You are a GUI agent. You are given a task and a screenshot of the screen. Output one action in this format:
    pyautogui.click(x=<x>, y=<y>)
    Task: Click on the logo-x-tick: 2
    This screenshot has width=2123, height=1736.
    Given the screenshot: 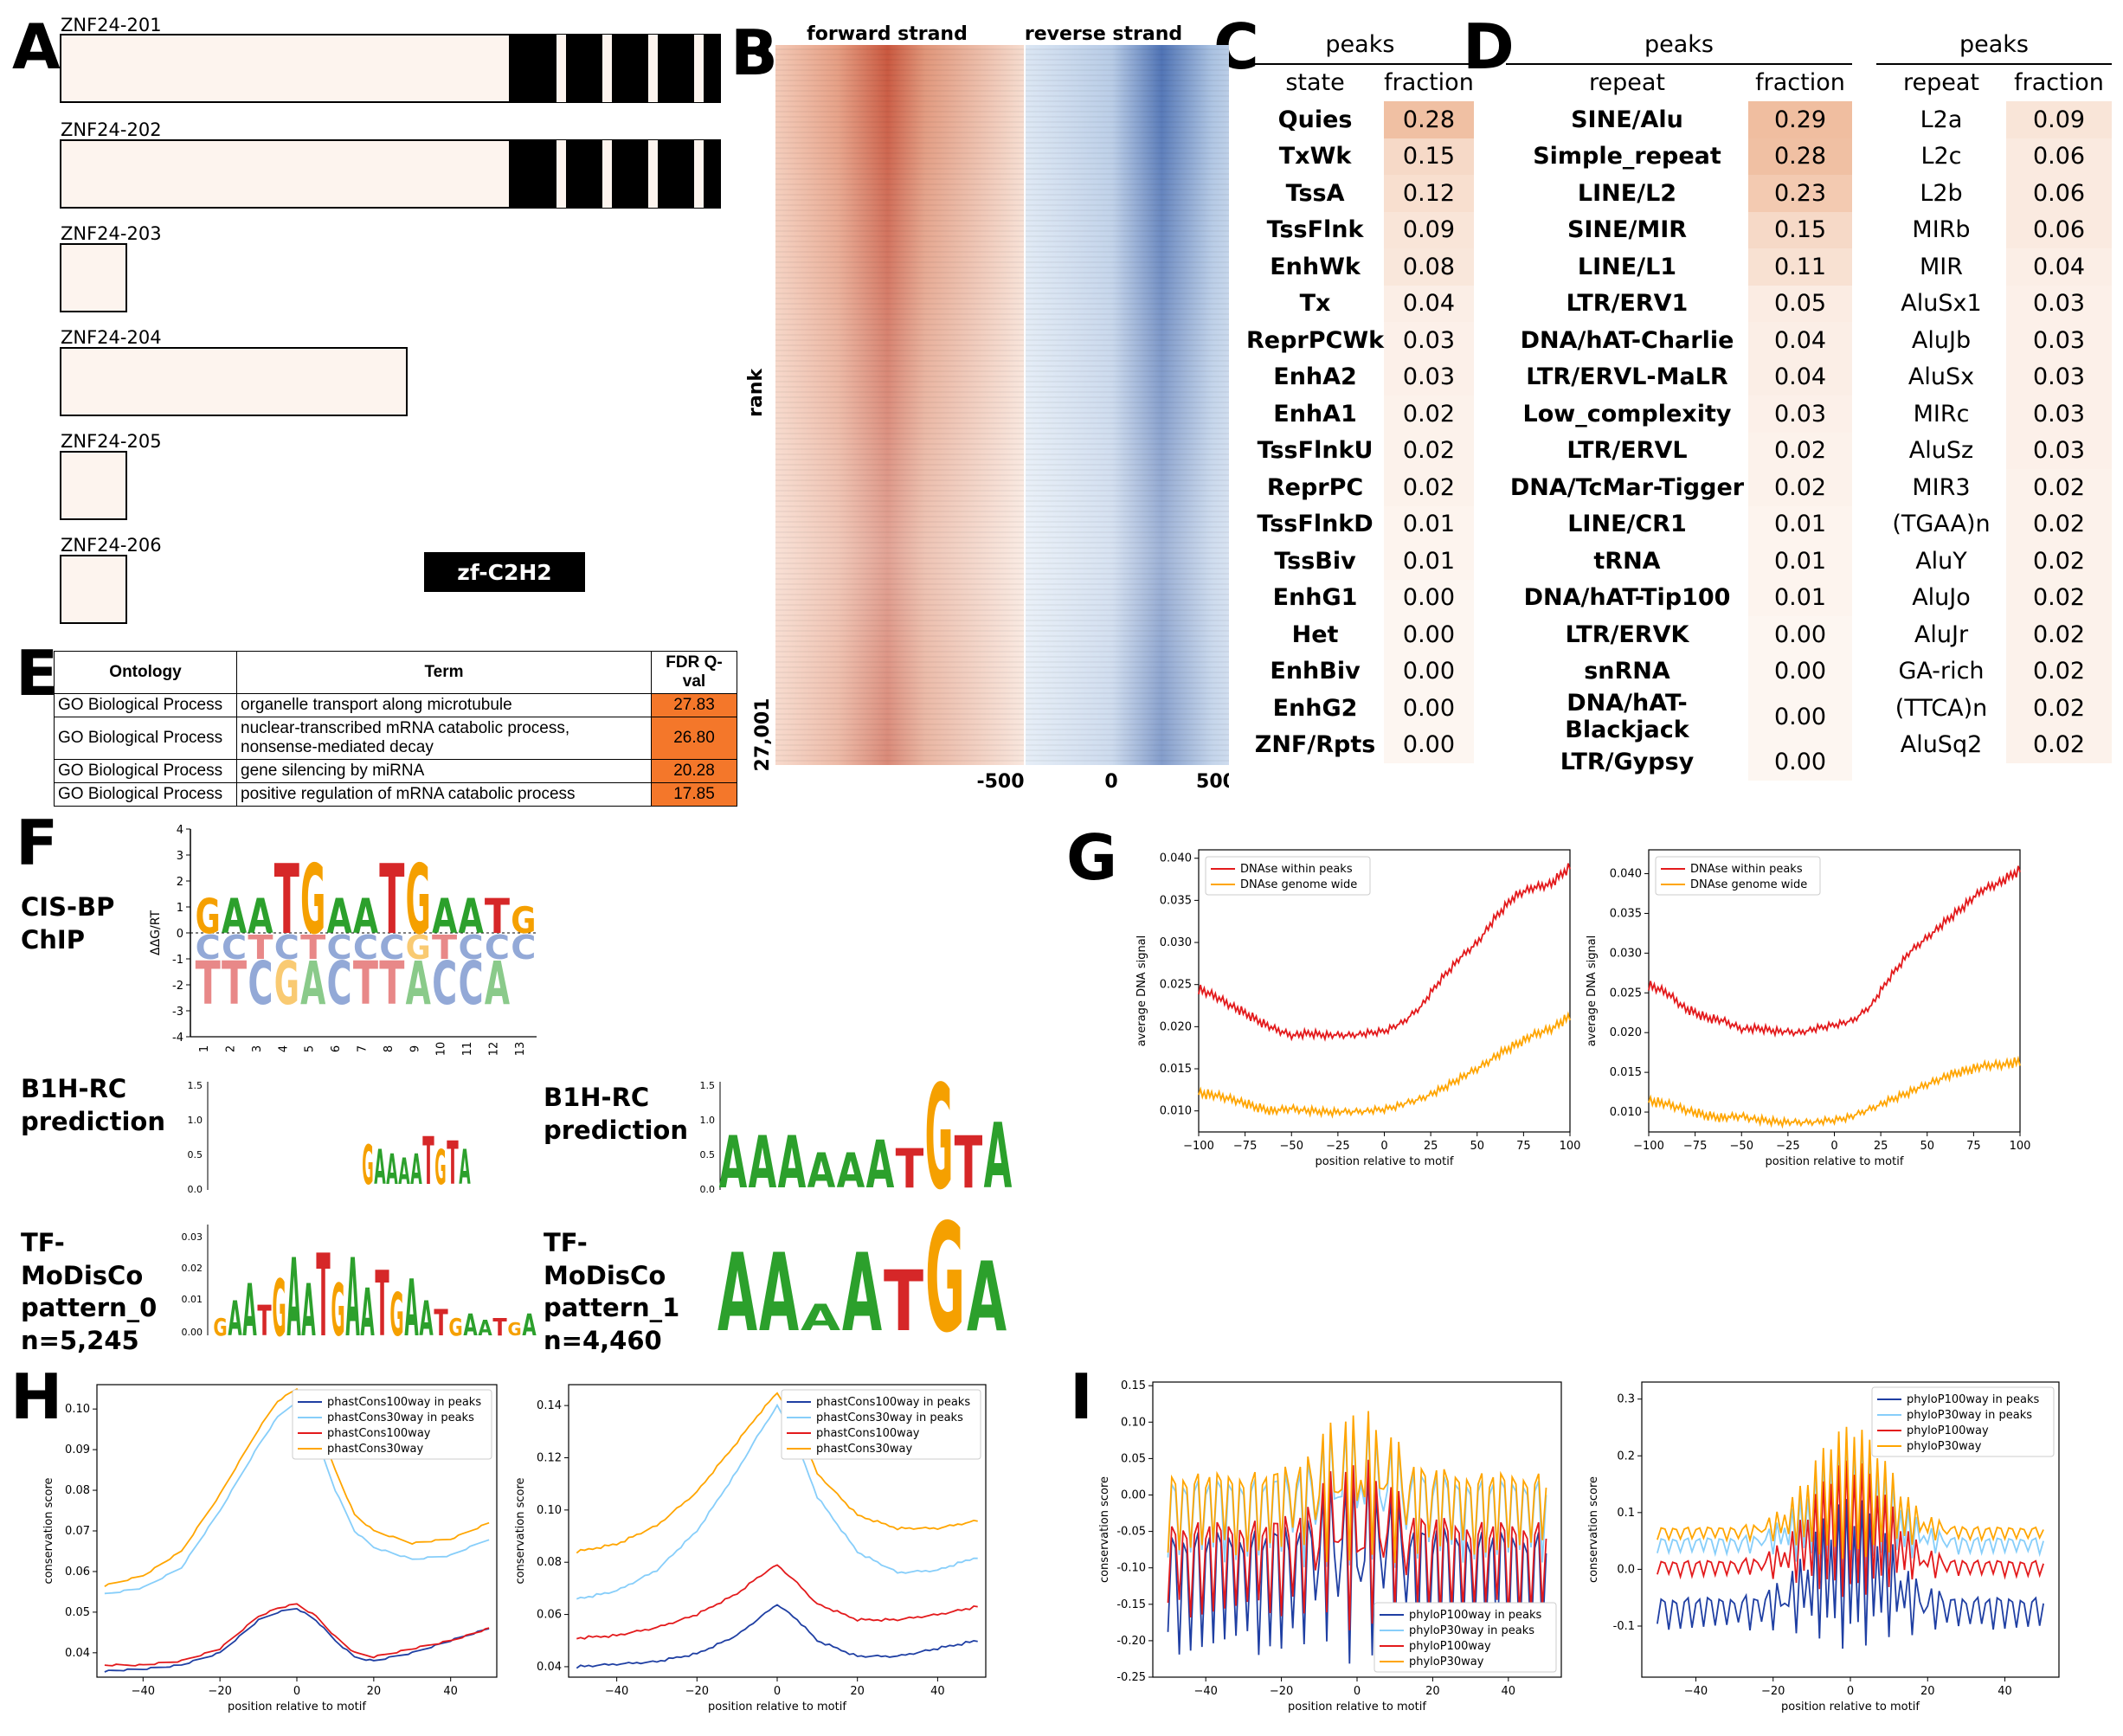 What is the action you would take?
    pyautogui.click(x=231, y=1048)
    